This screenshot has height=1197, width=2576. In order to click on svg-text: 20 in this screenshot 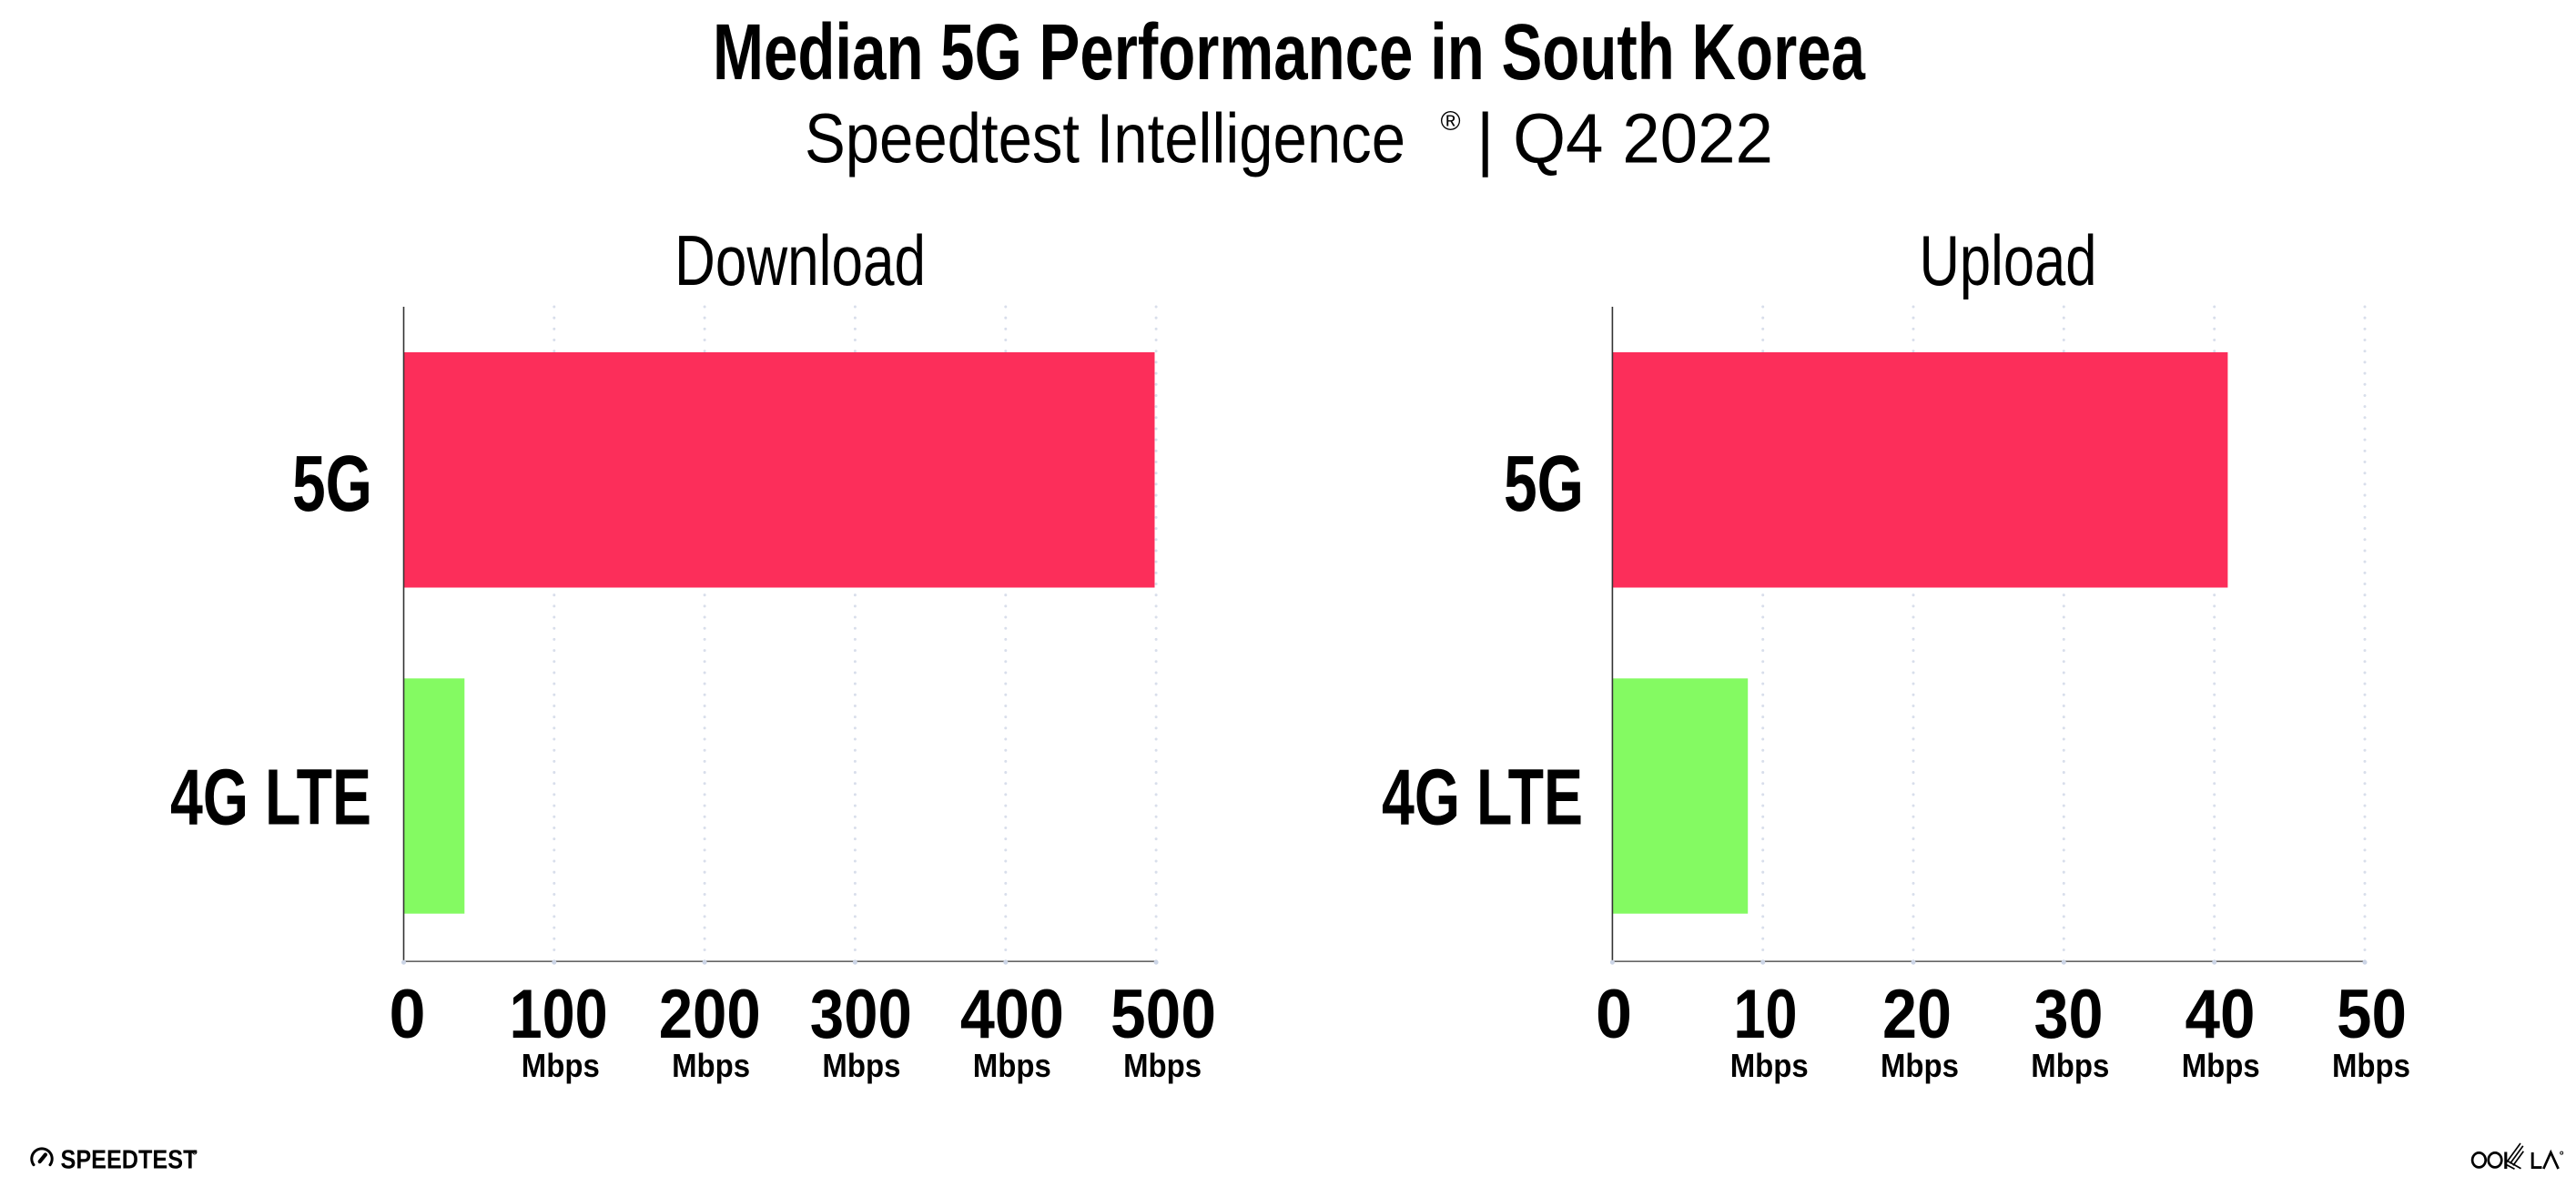, I will do `click(1917, 1015)`.